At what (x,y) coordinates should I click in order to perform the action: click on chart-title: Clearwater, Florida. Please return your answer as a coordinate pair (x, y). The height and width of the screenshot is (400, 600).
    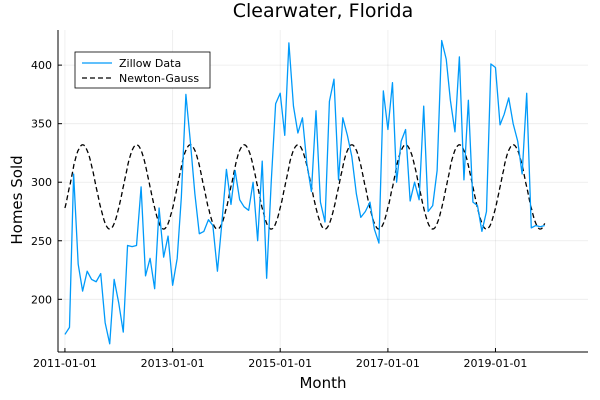
    Looking at the image, I should click on (323, 11).